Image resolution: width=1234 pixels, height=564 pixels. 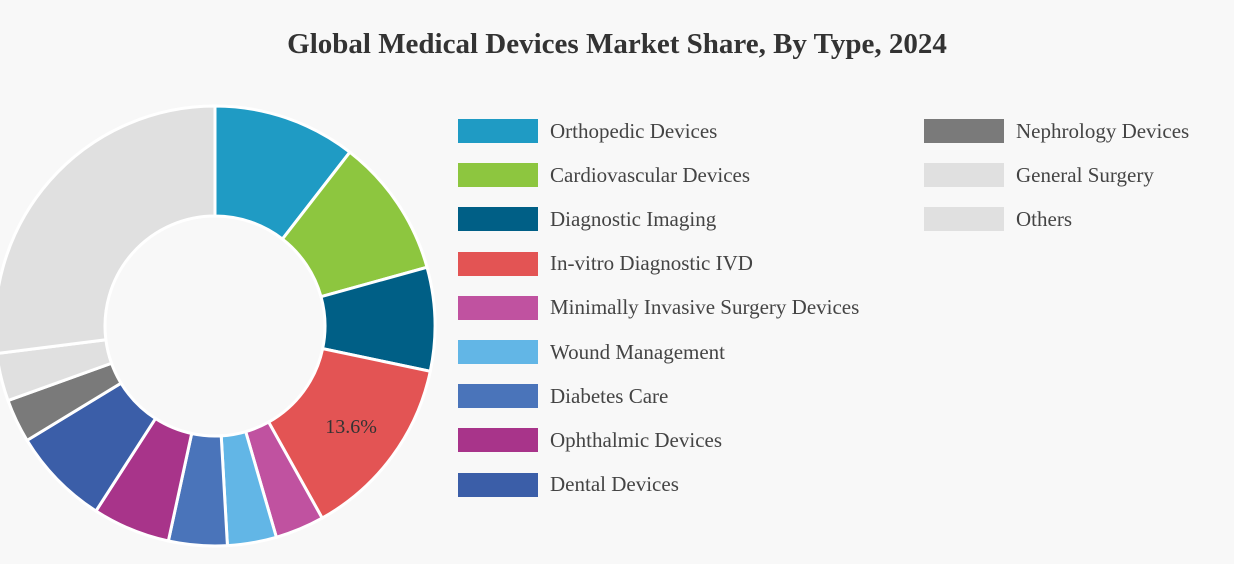 I want to click on legend-item-orthopedic-devices: Orthopedic Devices, so click(x=587, y=131).